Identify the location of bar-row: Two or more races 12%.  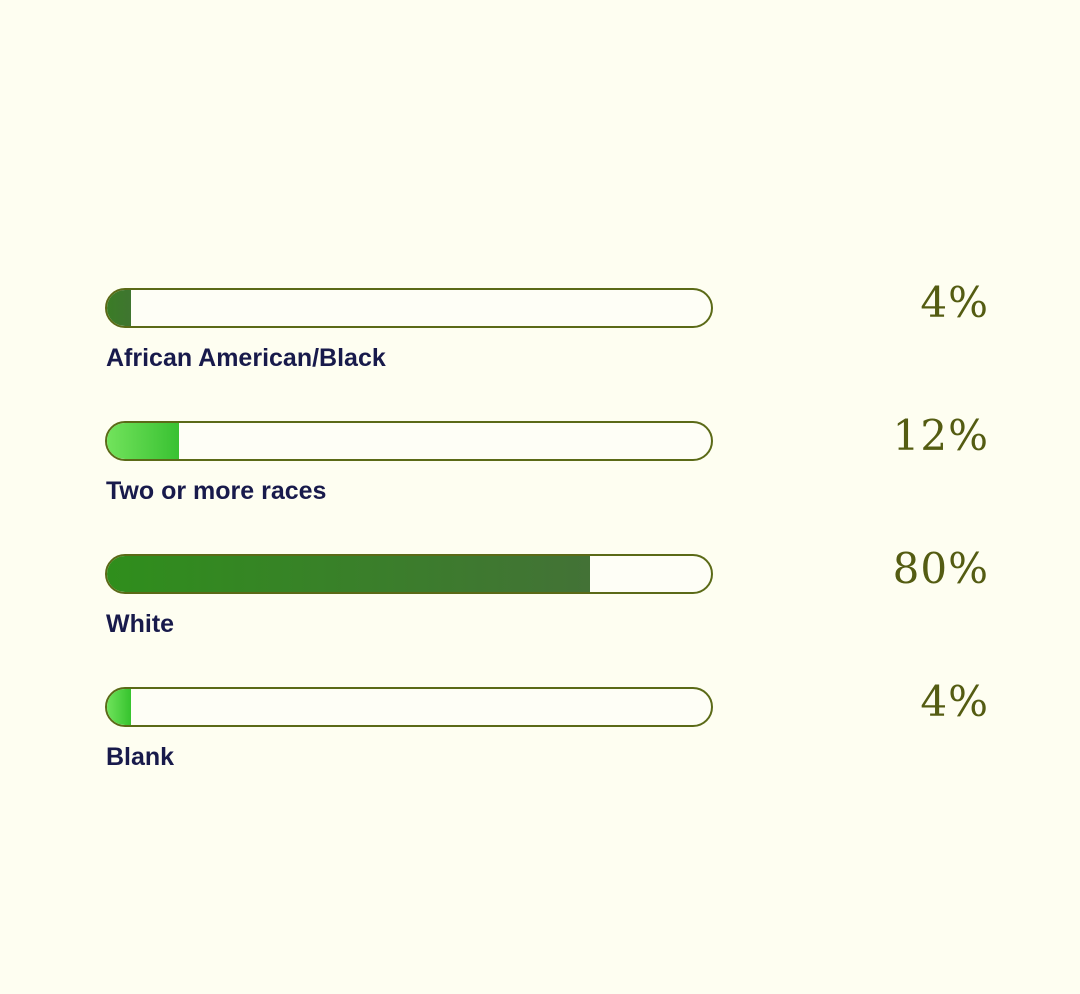
(547, 466).